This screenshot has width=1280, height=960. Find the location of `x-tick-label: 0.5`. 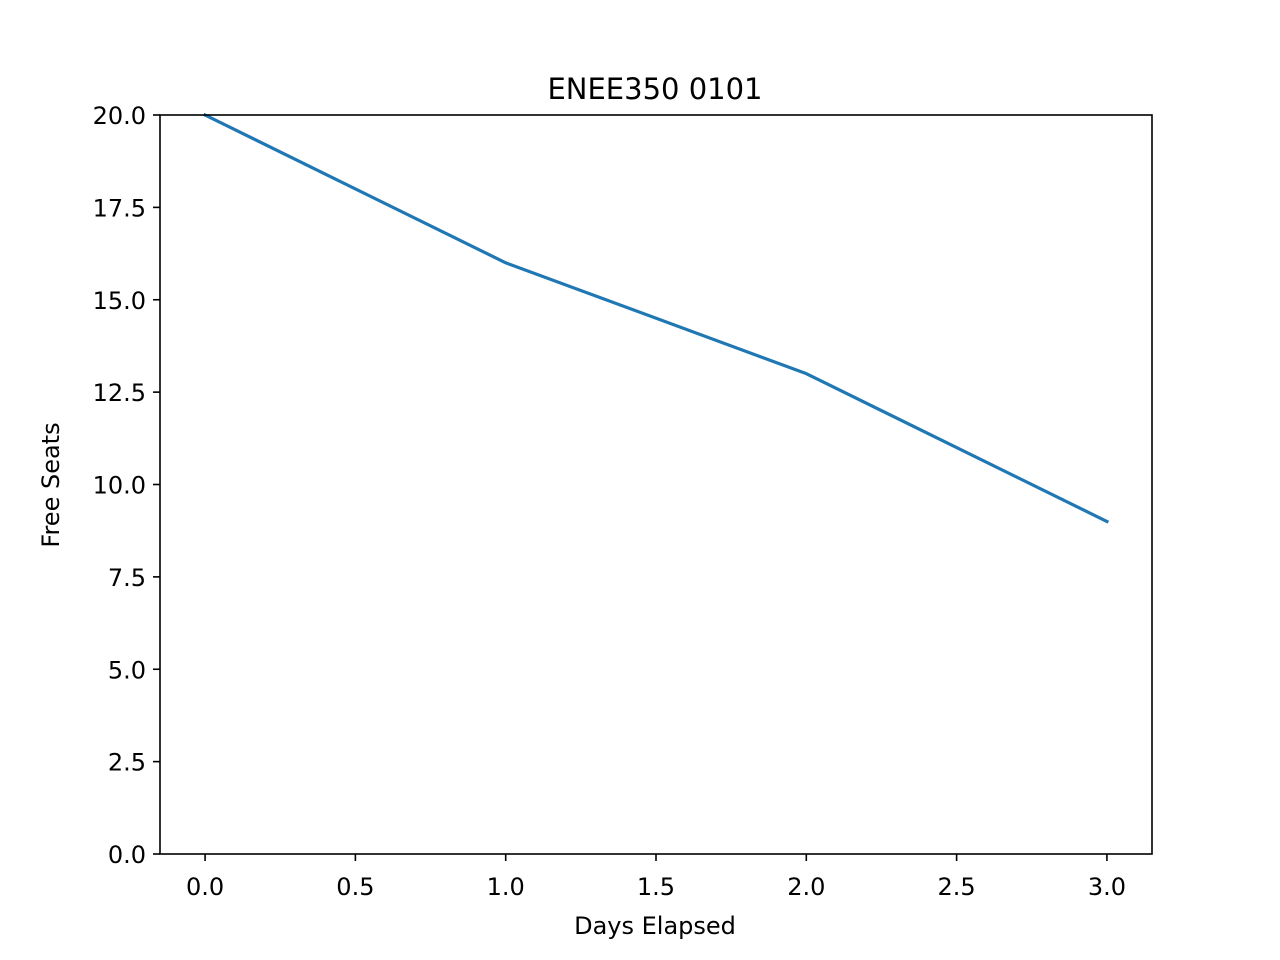

x-tick-label: 0.5 is located at coordinates (355, 887).